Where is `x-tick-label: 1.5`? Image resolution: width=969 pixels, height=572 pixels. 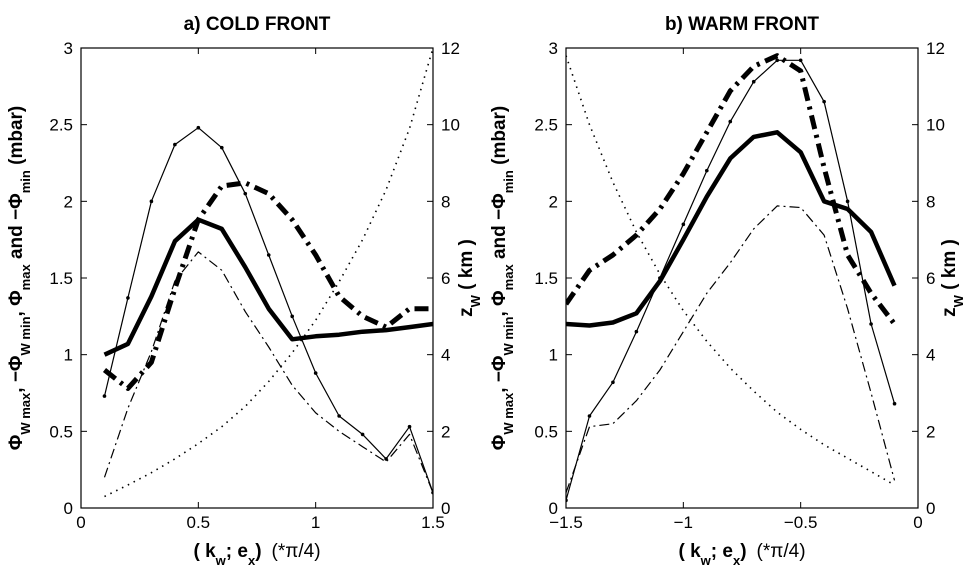 x-tick-label: 1.5 is located at coordinates (433, 522).